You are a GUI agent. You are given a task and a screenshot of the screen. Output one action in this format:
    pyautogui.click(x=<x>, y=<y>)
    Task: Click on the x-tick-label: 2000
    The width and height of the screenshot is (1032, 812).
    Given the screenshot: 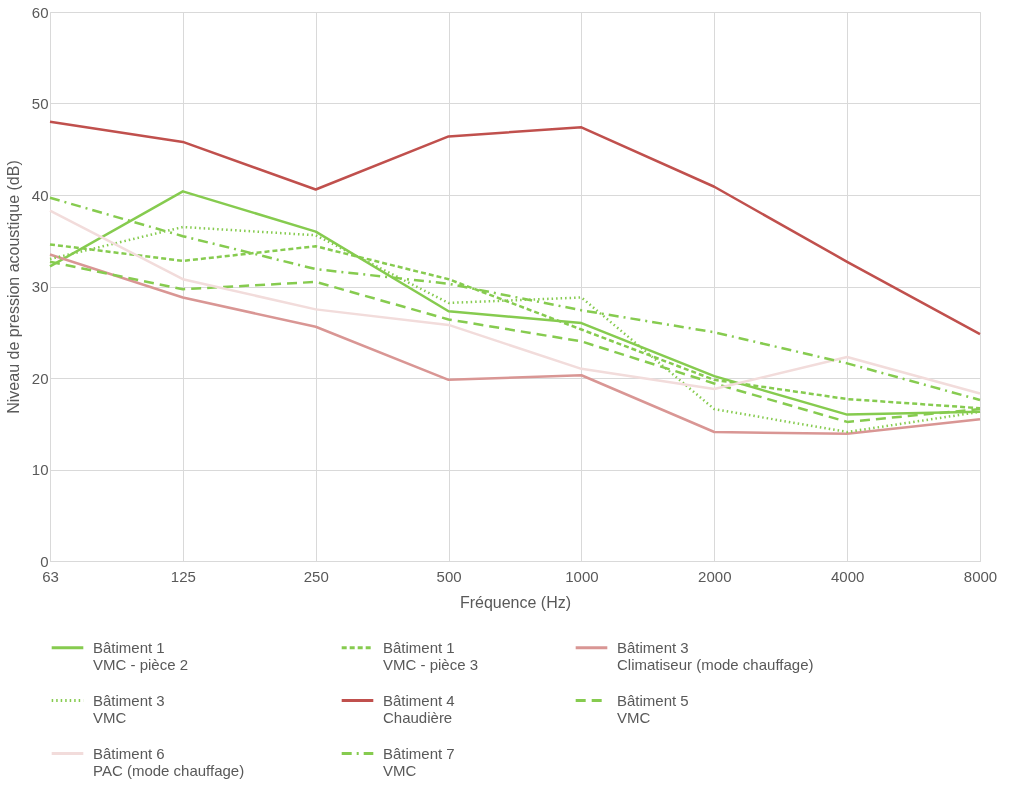 What is the action you would take?
    pyautogui.click(x=715, y=576)
    